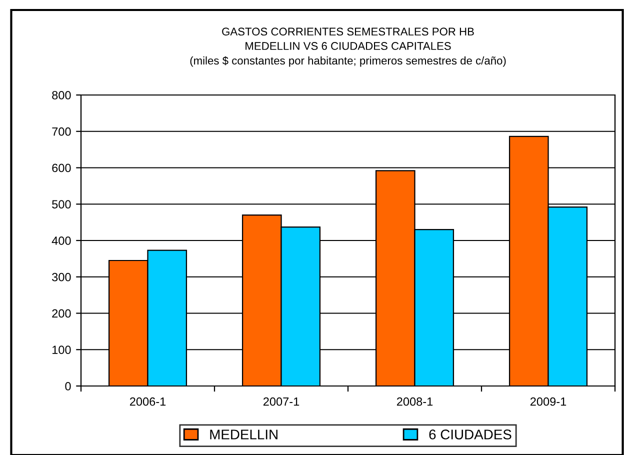 This screenshot has height=455, width=624. What do you see at coordinates (68, 386) in the screenshot?
I see `y-tick-label: 0` at bounding box center [68, 386].